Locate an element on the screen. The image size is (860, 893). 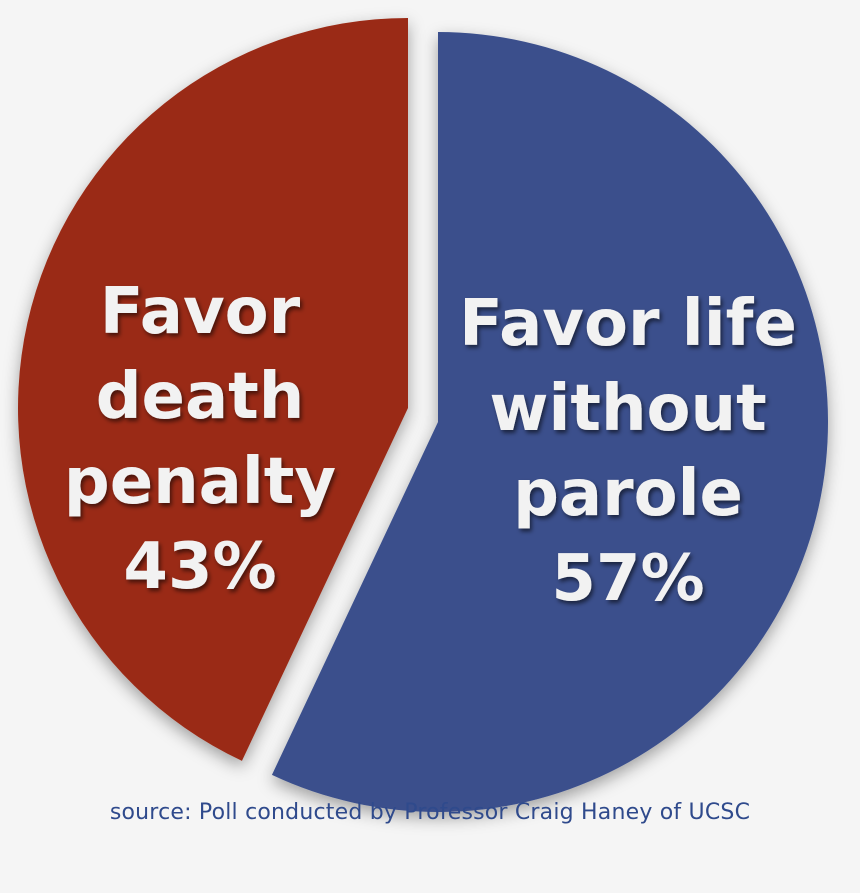
pie-slice-label-line: Favor life is located at coordinates (628, 324).